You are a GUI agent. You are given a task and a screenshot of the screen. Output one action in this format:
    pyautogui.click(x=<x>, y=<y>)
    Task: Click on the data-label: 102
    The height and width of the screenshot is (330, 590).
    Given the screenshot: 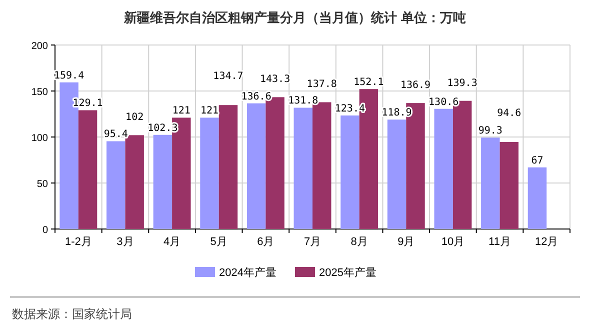 What is the action you would take?
    pyautogui.click(x=135, y=118)
    